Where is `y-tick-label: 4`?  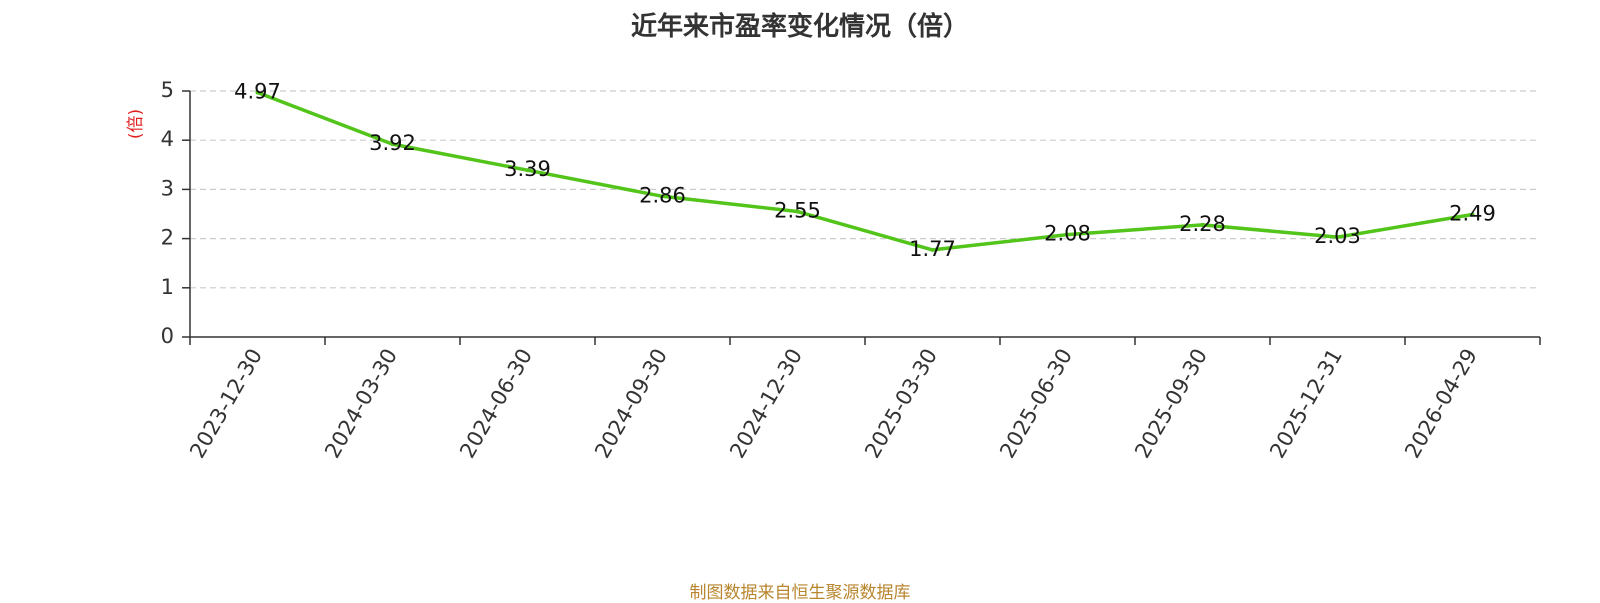
y-tick-label: 4 is located at coordinates (167, 139).